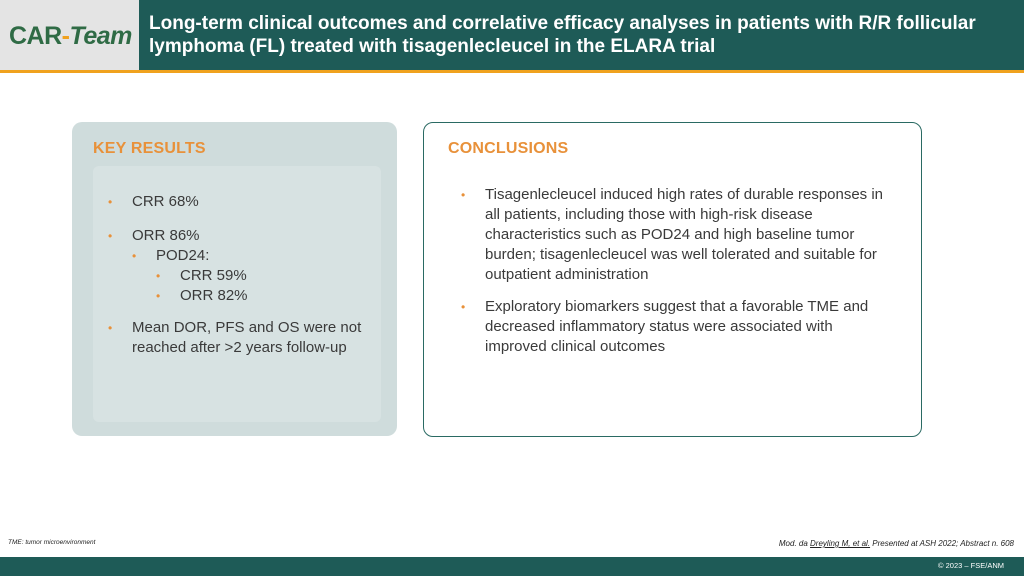  I want to click on car-team-logo: CAR-Team, so click(70, 36).